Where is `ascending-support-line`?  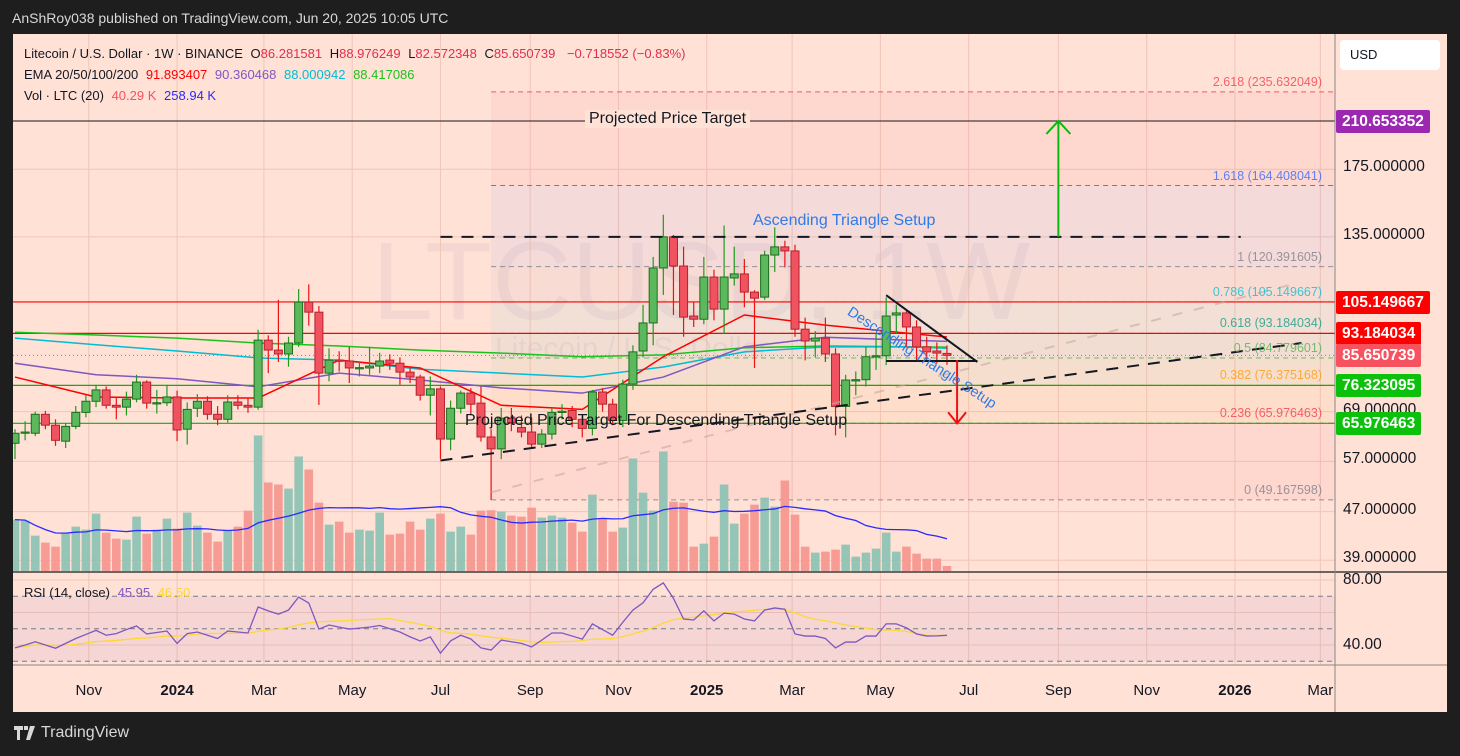 ascending-support-line is located at coordinates (871, 402).